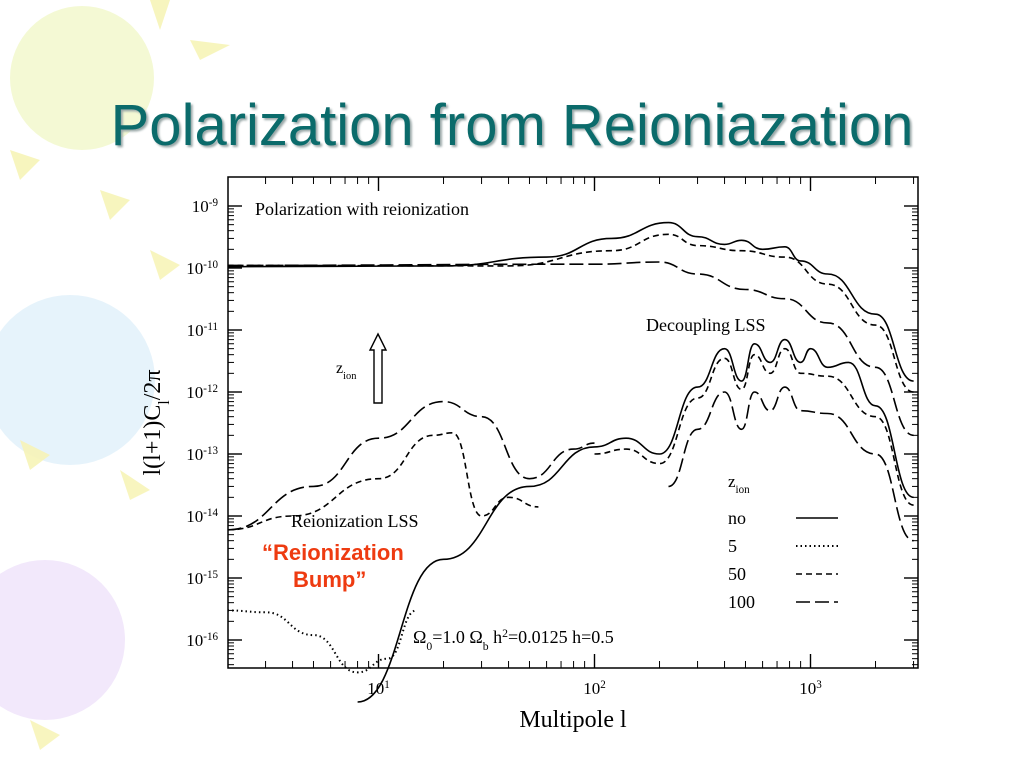 This screenshot has width=1024, height=768. Describe the element at coordinates (205, 206) in the screenshot. I see `y-tick-label: 10-9` at that location.